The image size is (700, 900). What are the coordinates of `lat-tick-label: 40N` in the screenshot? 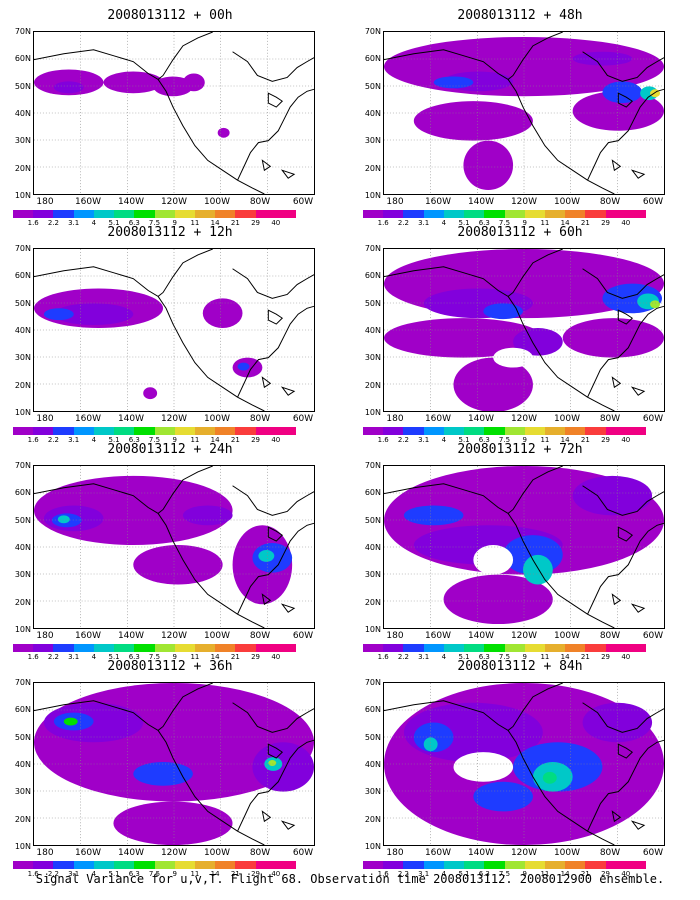 It's located at (22, 113).